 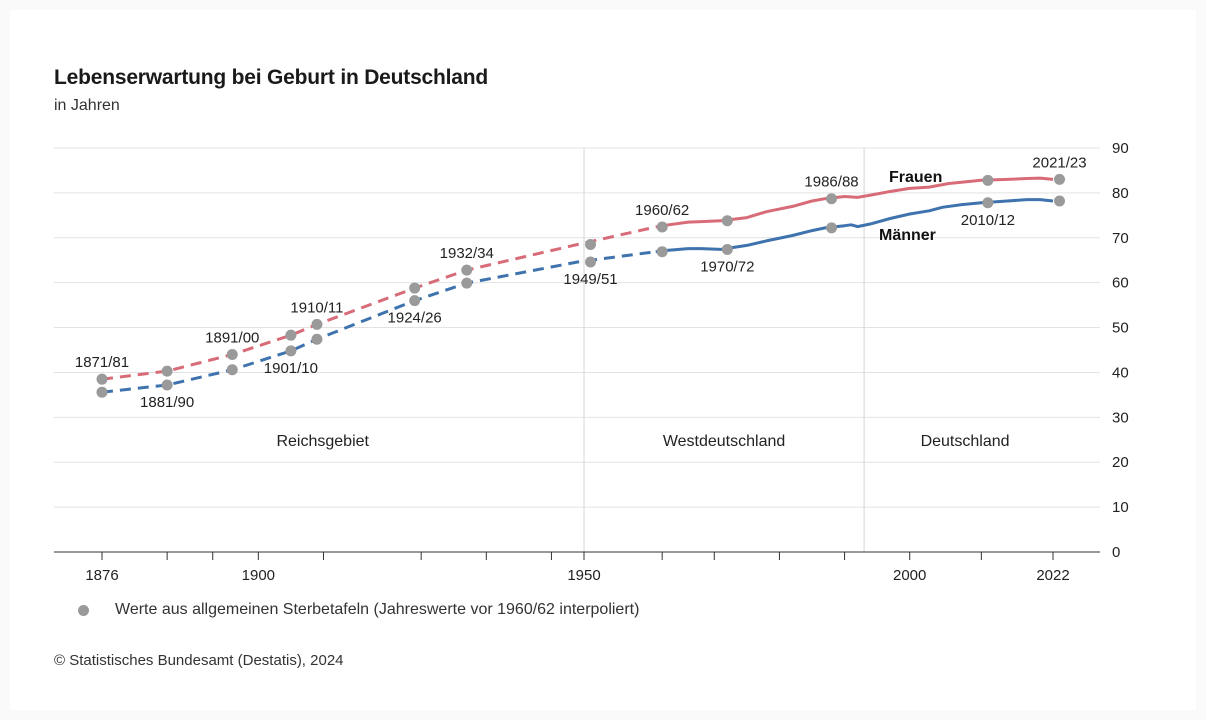 I want to click on period-label: 1871/81, so click(x=102, y=362).